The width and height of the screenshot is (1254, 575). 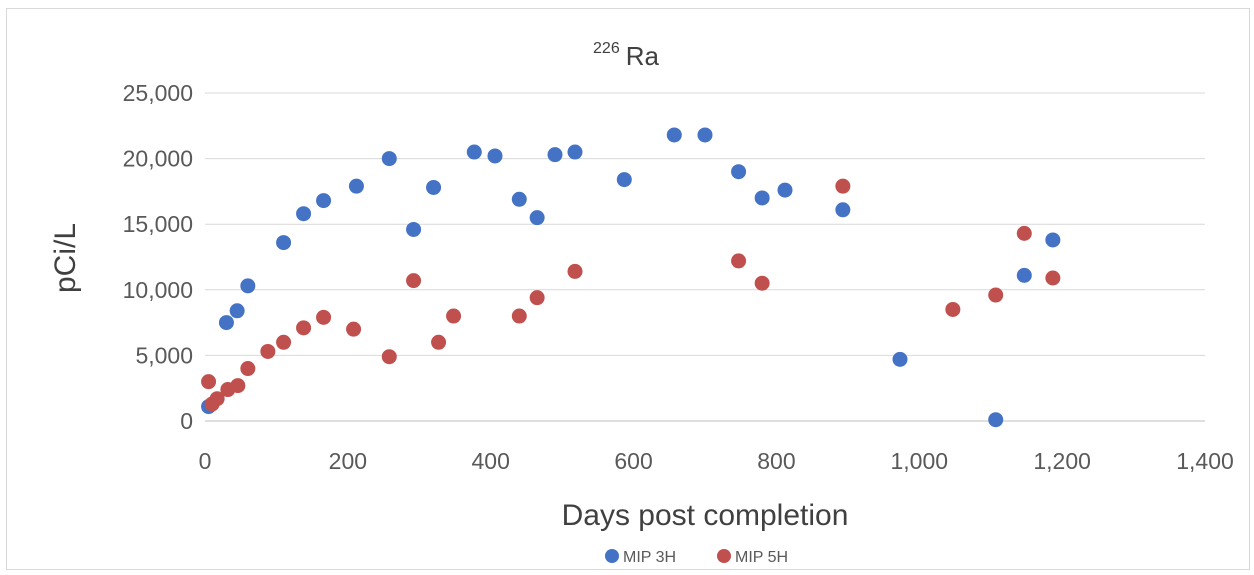 What do you see at coordinates (761, 557) in the screenshot?
I see `legend-label-mip-5h: MIP 5H` at bounding box center [761, 557].